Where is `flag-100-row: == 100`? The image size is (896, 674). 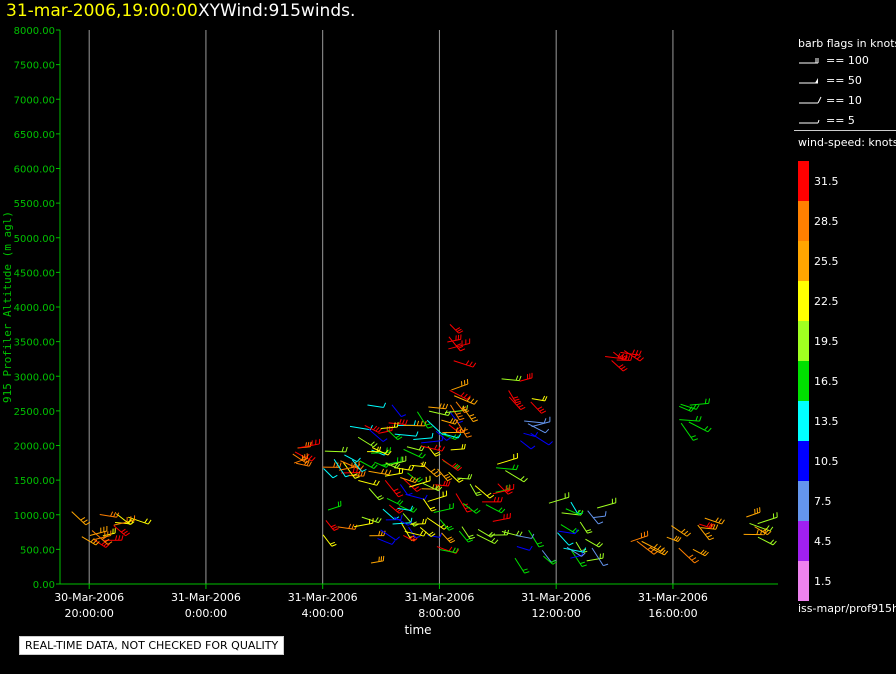 flag-100-row: == 100 is located at coordinates (833, 61).